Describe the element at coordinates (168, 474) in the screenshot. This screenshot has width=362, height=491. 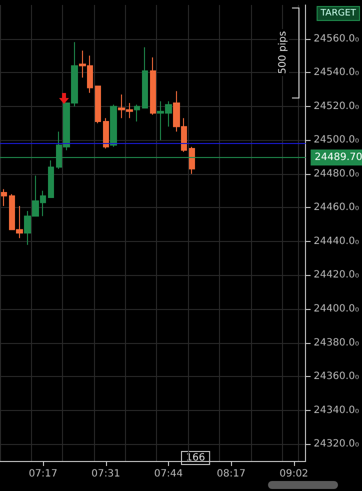
I see `x-tick-label: 07:44` at that location.